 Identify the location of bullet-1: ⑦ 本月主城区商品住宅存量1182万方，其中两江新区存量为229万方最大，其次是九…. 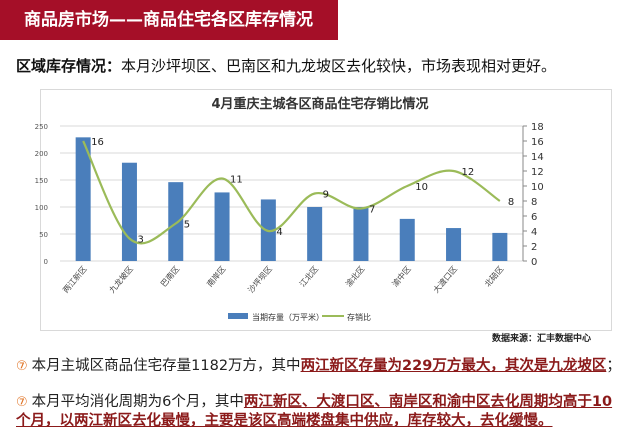
(318, 366).